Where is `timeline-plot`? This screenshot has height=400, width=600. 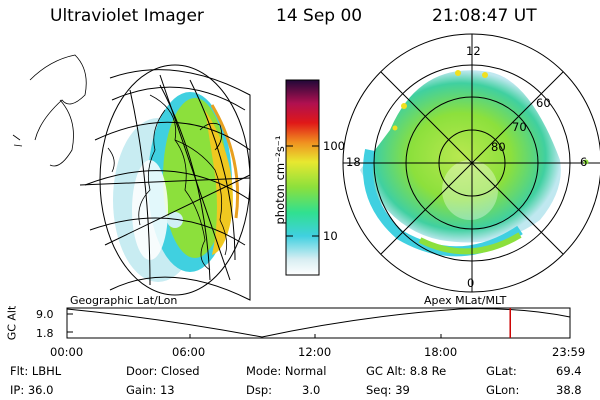
timeline-plot is located at coordinates (318, 323).